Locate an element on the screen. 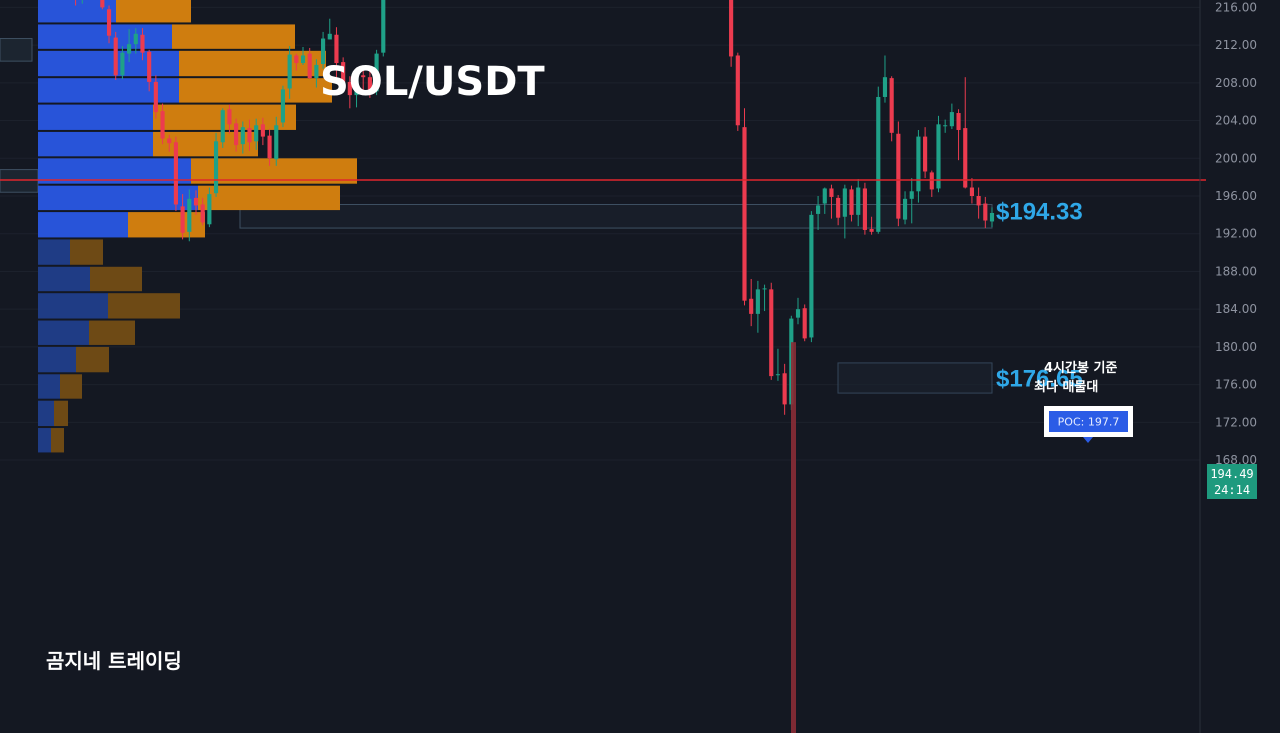  poc-label: POC: 197.7 is located at coordinates (1089, 422).